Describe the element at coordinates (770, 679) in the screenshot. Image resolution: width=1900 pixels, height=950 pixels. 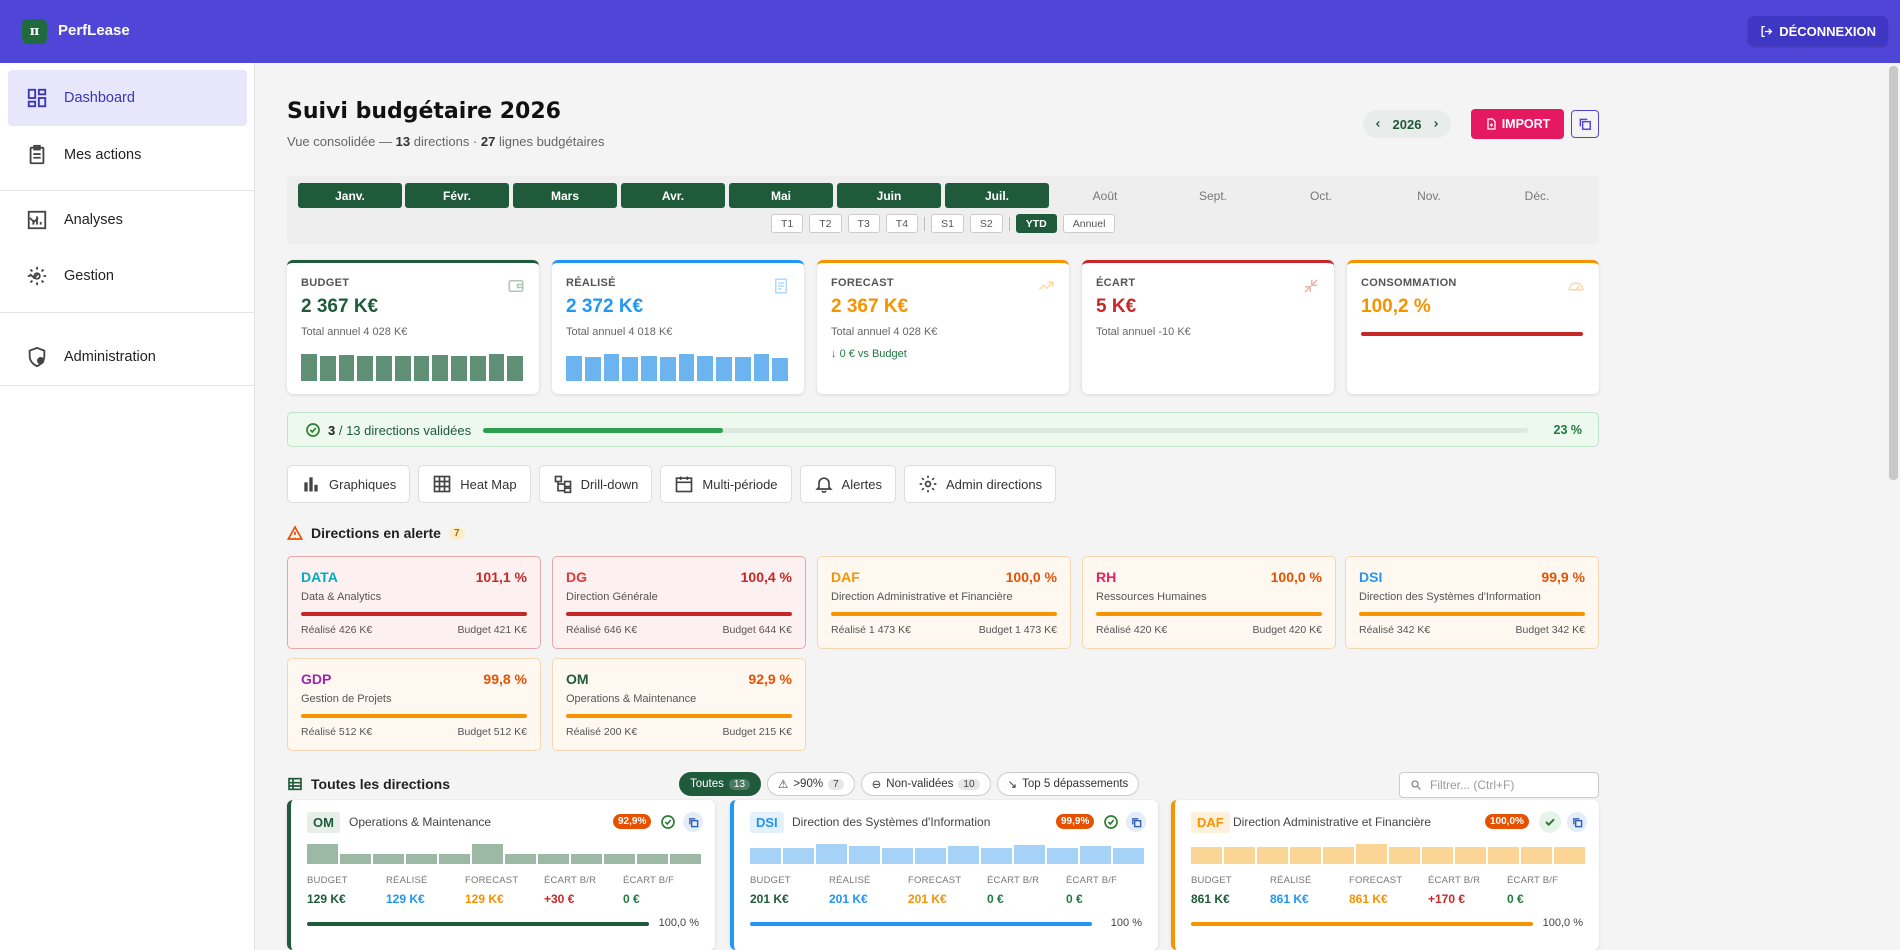
I see `direction-percent: 92,9 %` at that location.